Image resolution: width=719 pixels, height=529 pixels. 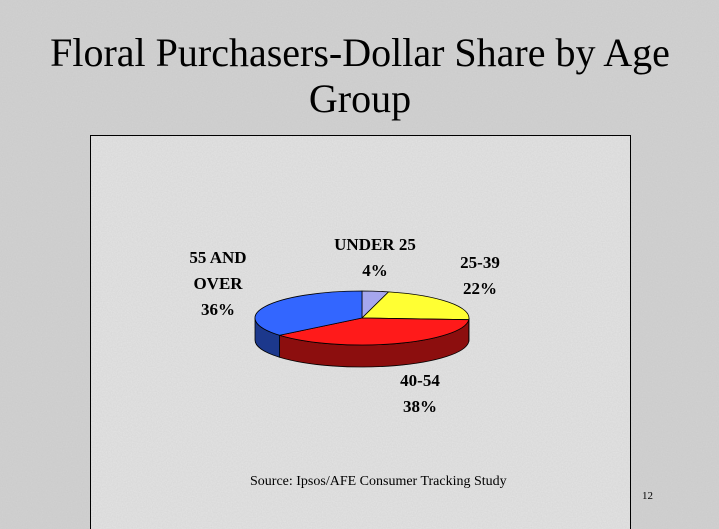 What do you see at coordinates (480, 276) in the screenshot?
I see `slice-label: 25-39 22%` at bounding box center [480, 276].